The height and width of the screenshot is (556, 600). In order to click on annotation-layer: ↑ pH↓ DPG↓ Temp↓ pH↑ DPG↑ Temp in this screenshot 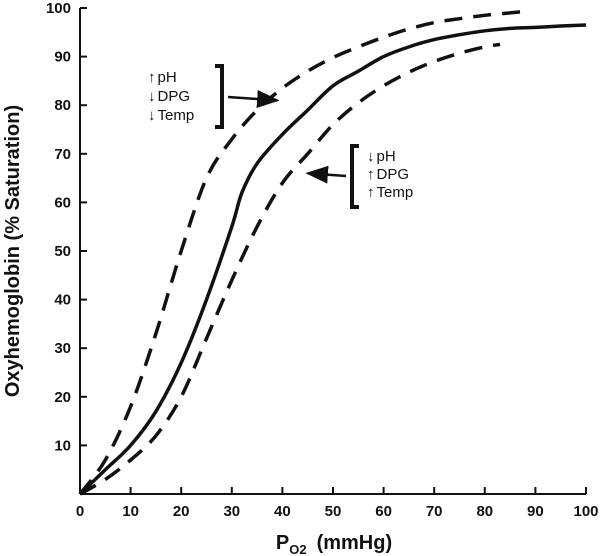, I will do `click(280, 136)`.